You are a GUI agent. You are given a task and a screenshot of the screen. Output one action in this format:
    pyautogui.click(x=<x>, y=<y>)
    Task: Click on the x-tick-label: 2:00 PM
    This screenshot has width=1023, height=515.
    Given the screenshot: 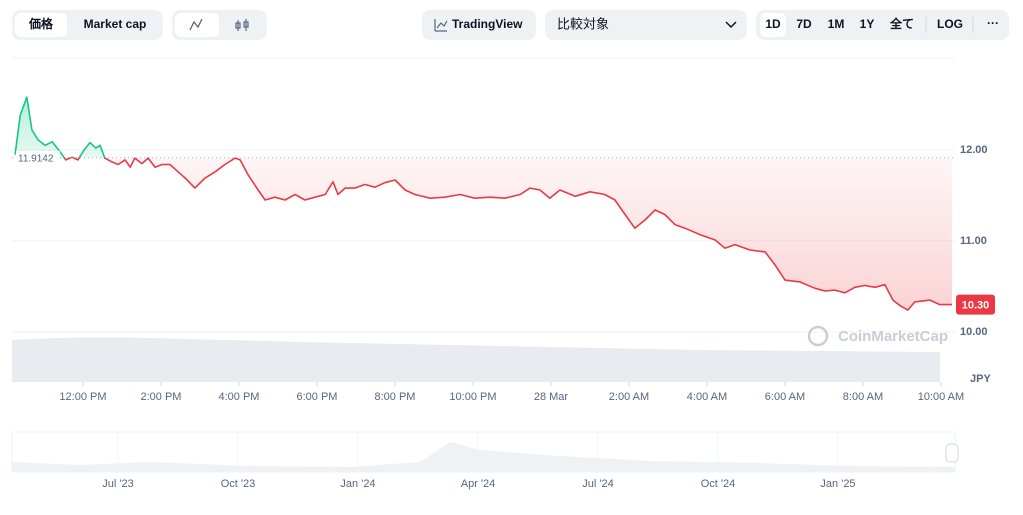 What is the action you would take?
    pyautogui.click(x=160, y=397)
    